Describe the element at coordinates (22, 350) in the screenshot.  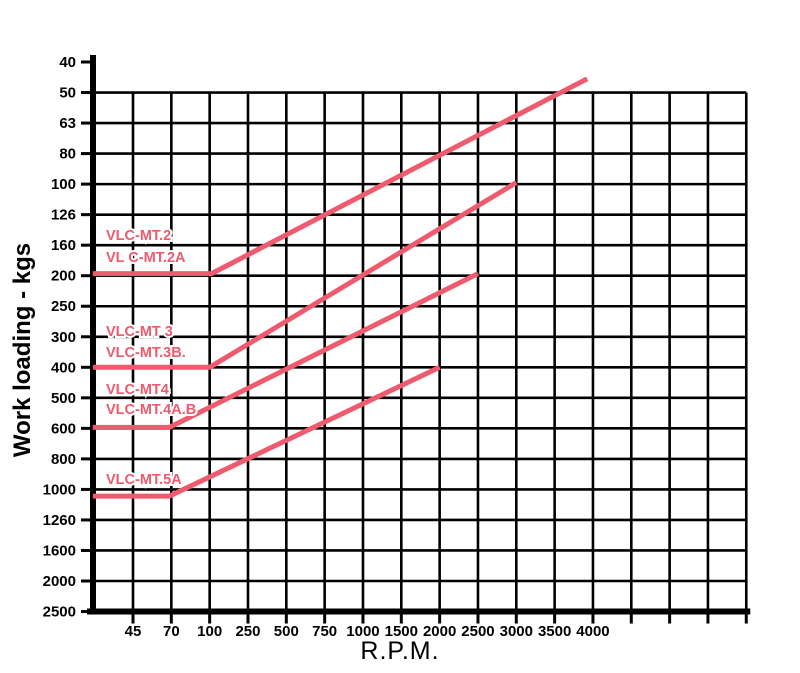
I see `y-axis-title: Work loading - kgs` at that location.